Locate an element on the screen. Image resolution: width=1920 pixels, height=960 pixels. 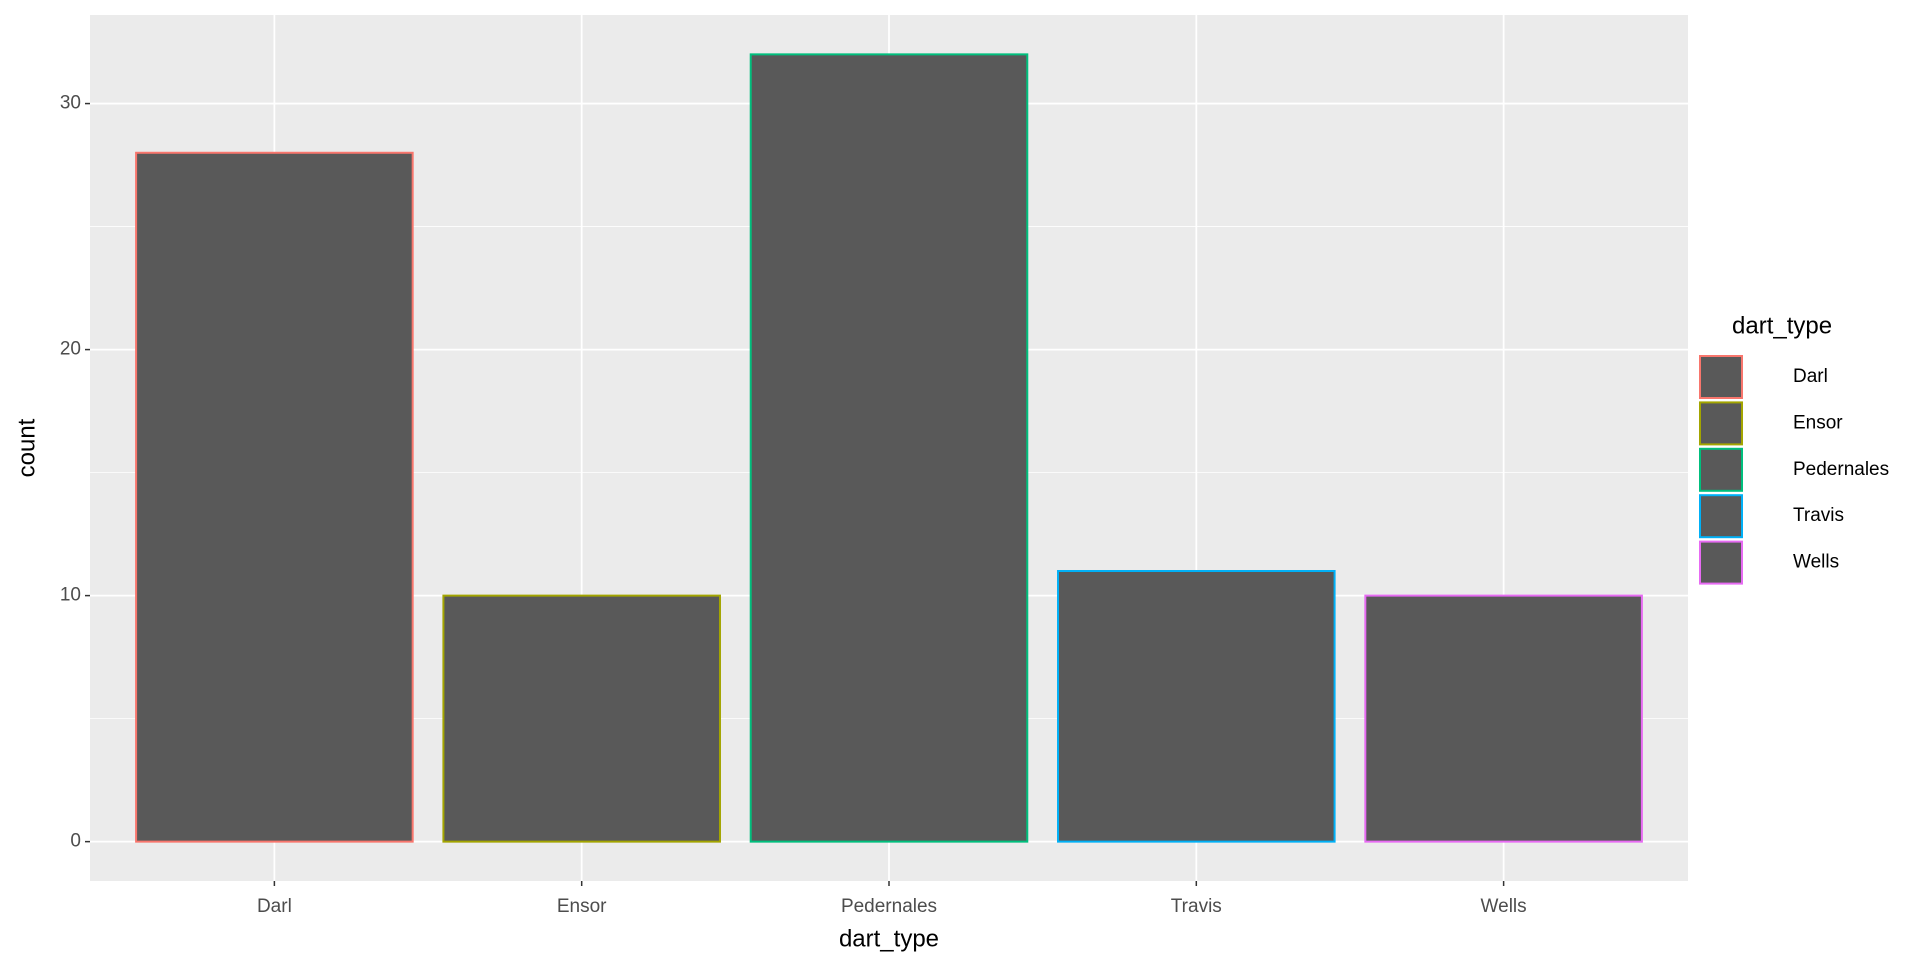
y-tick-label: 10 is located at coordinates (70, 595).